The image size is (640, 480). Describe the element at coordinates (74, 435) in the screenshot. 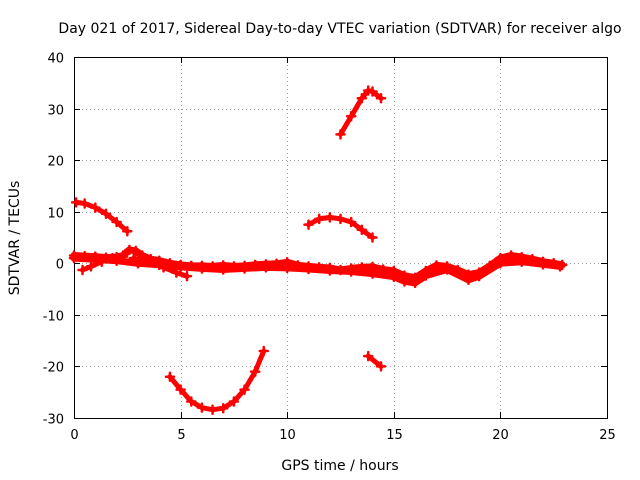

I see `x-tick-label: 0` at that location.